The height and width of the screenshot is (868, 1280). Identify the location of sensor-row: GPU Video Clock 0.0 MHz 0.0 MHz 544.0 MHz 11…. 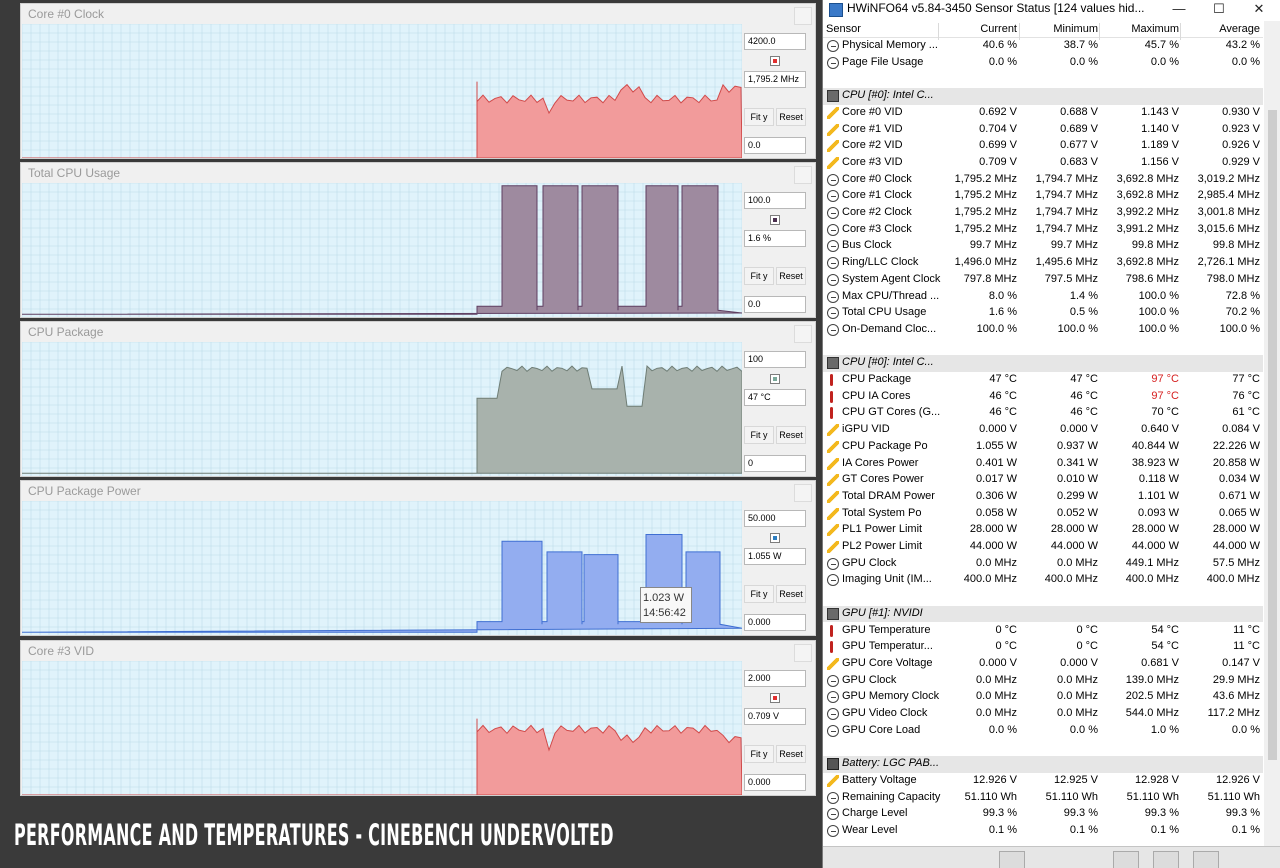
(1043, 714).